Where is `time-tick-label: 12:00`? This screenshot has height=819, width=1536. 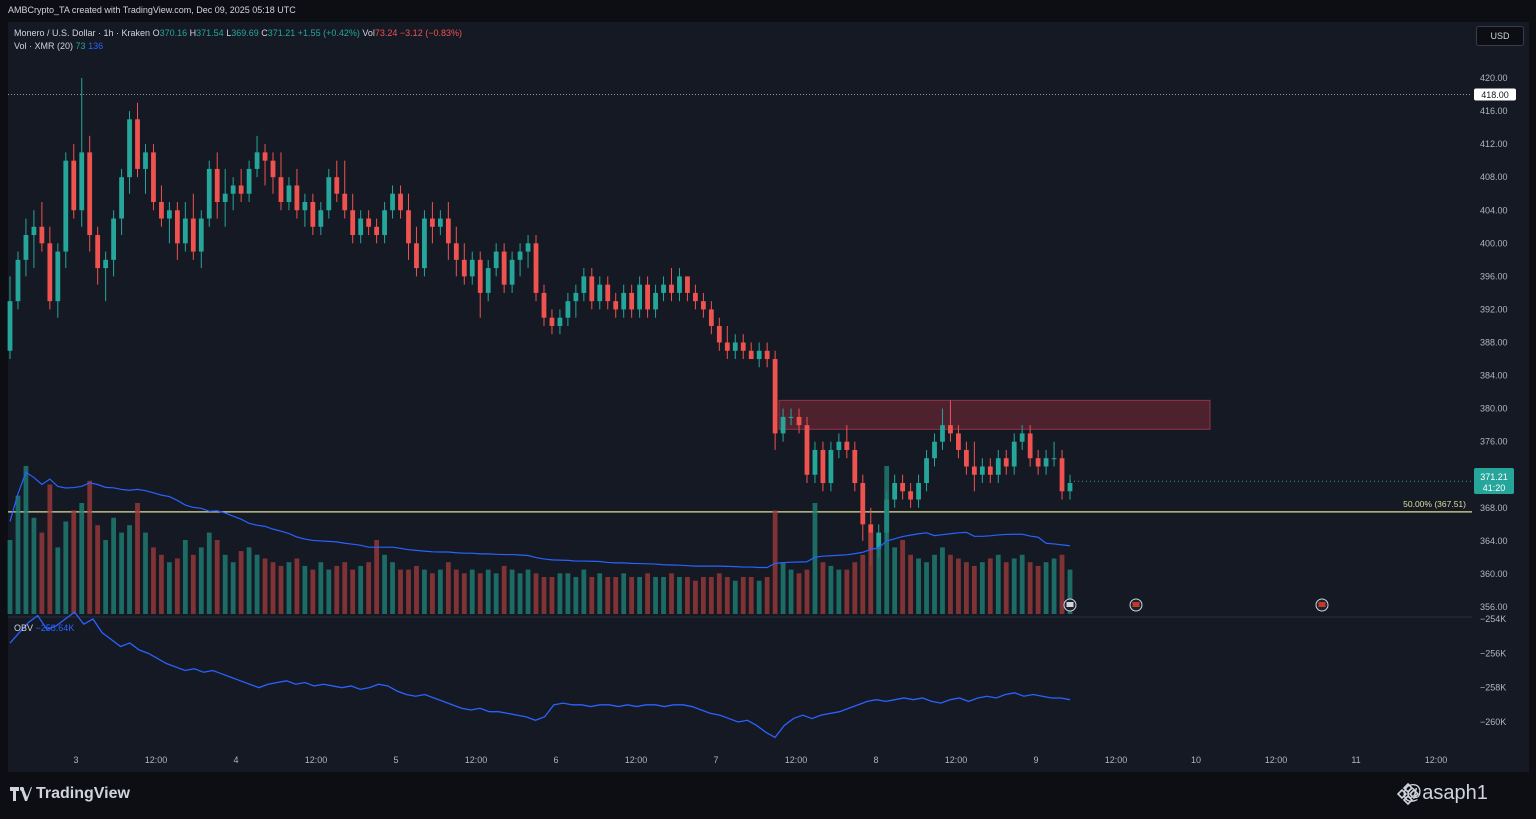
time-tick-label: 12:00 is located at coordinates (796, 760).